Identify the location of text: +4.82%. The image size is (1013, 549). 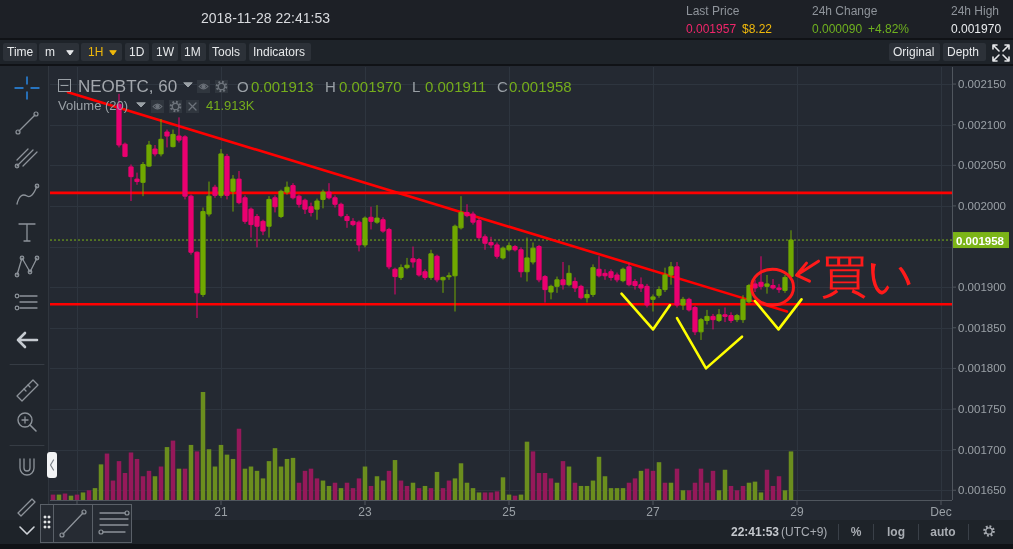
(889, 29).